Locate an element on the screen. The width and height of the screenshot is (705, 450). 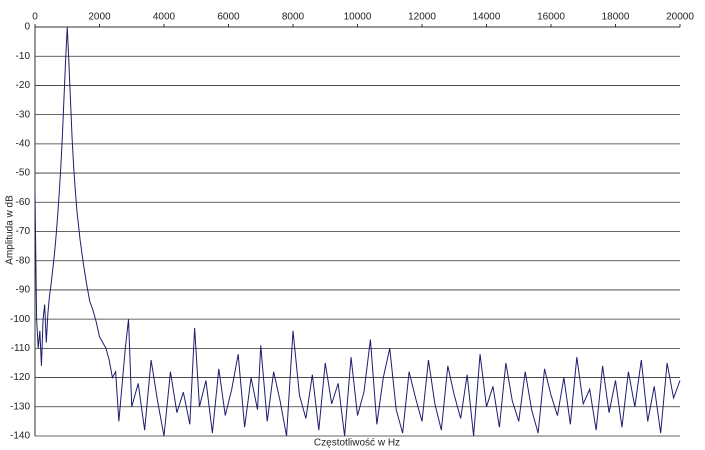
x-tick-label: 16000 is located at coordinates (551, 17).